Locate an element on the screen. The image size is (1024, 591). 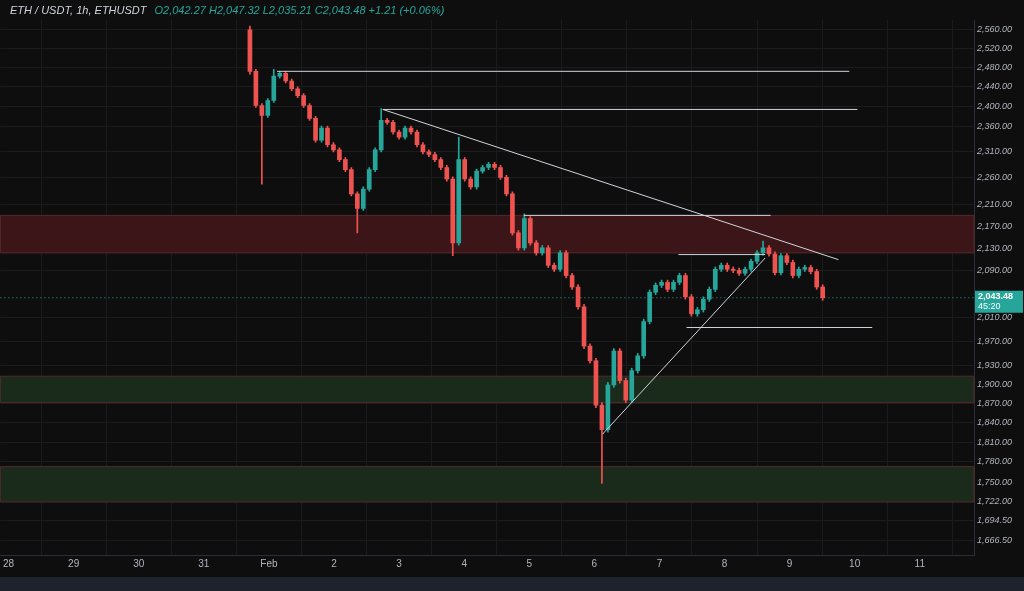
x-tick-label: 30 is located at coordinates (139, 563).